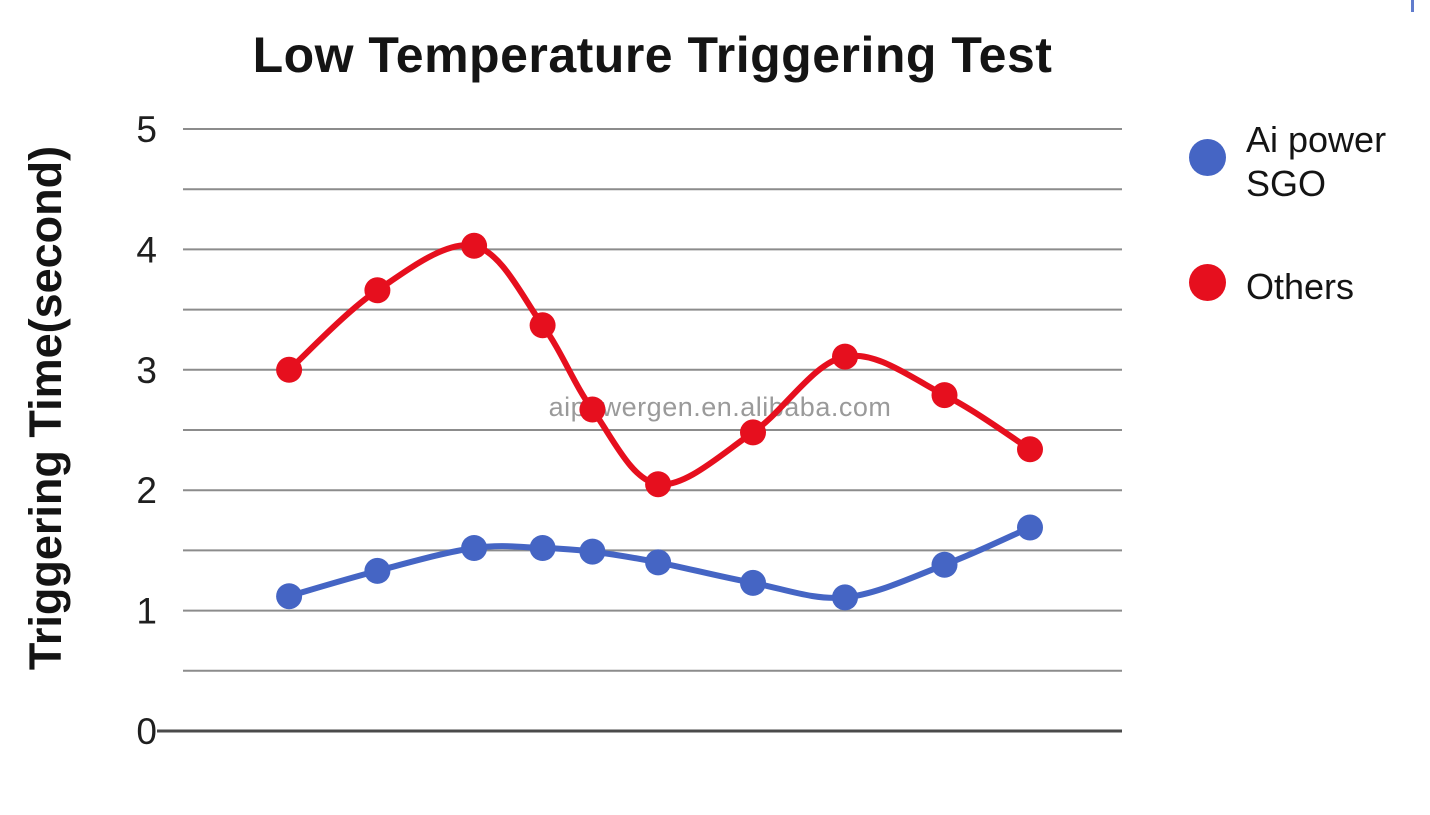 This screenshot has width=1430, height=815. I want to click on legend-marker-blue-icon, so click(1207, 157).